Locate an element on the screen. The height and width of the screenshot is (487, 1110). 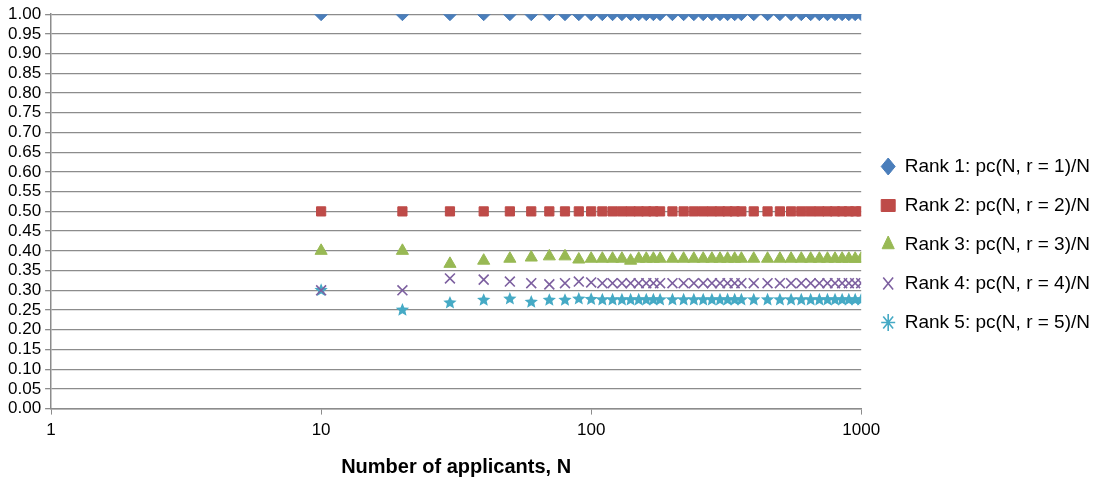
y-tick-label: 0.65 is located at coordinates (24, 151).